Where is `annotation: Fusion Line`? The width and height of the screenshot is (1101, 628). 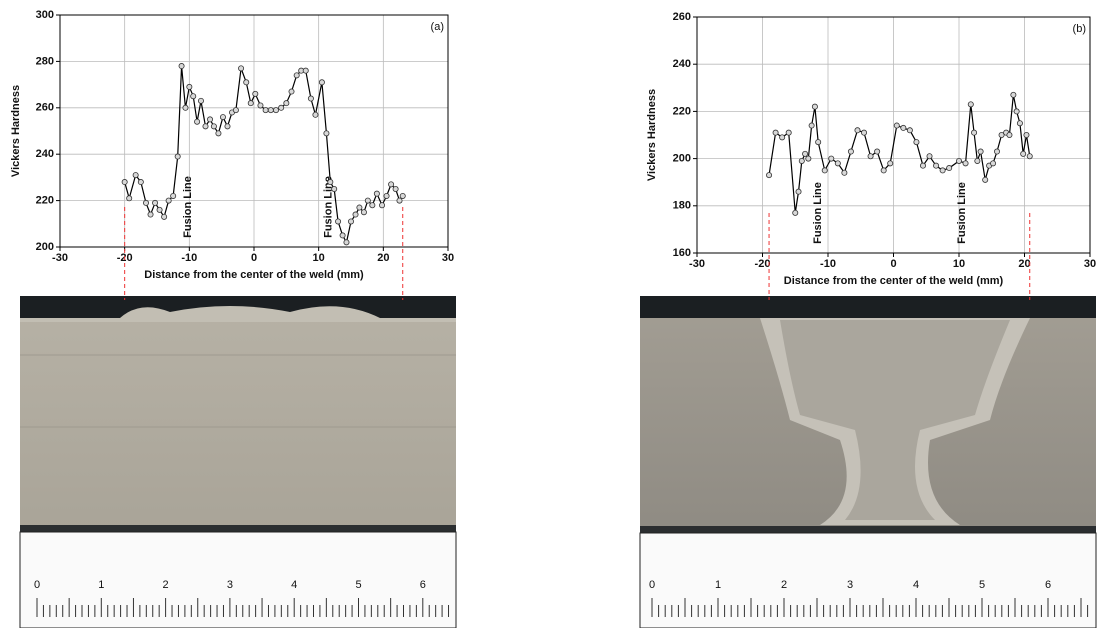
annotation: Fusion Line is located at coordinates (328, 207).